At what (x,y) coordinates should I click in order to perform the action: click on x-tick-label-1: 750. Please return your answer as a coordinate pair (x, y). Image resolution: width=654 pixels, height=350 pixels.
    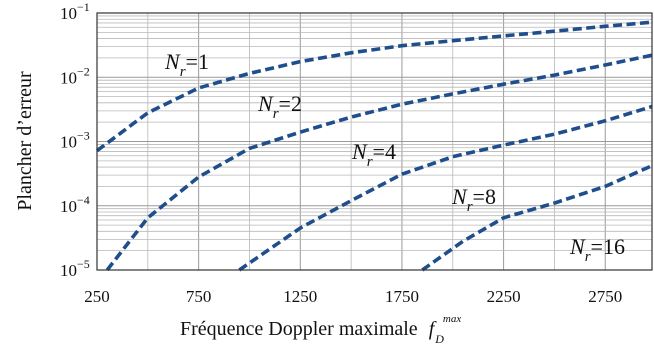
    Looking at the image, I should click on (199, 296).